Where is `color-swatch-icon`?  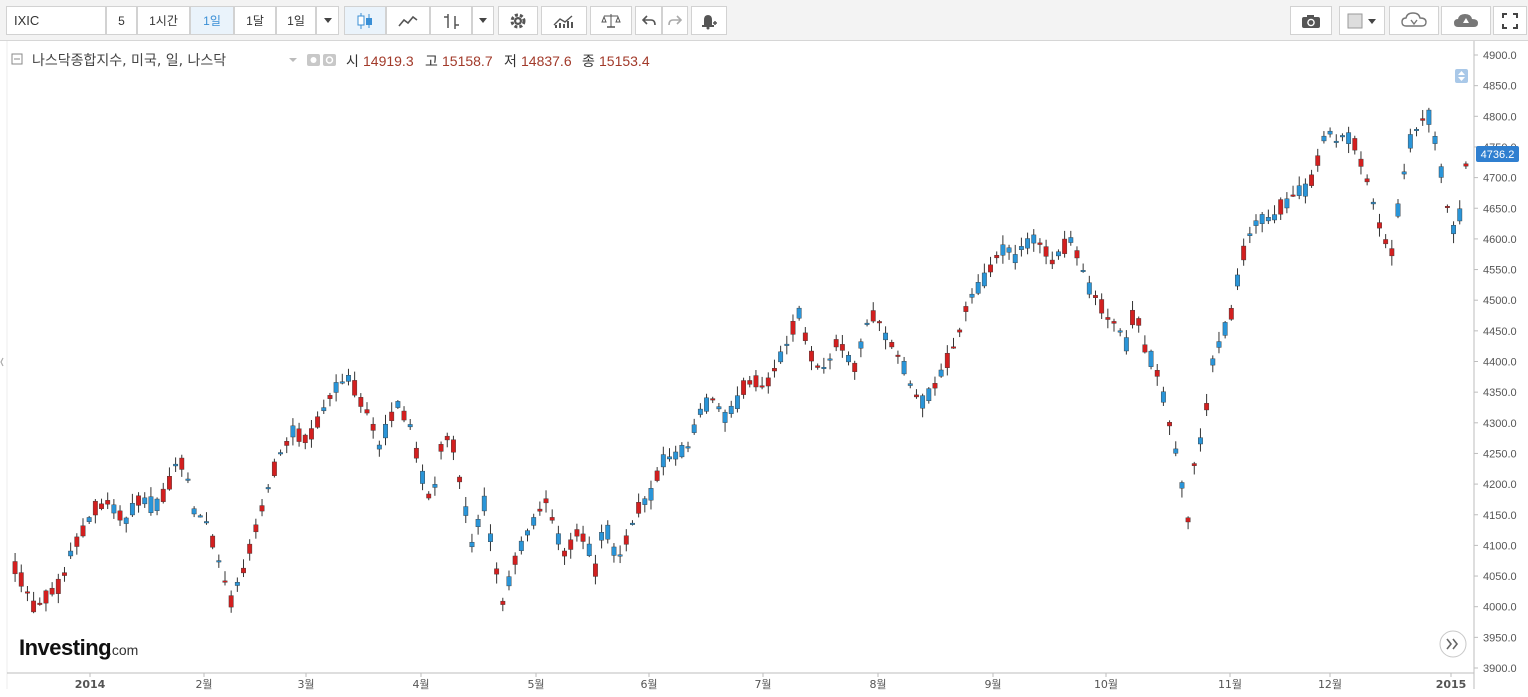
color-swatch-icon is located at coordinates (1361, 20).